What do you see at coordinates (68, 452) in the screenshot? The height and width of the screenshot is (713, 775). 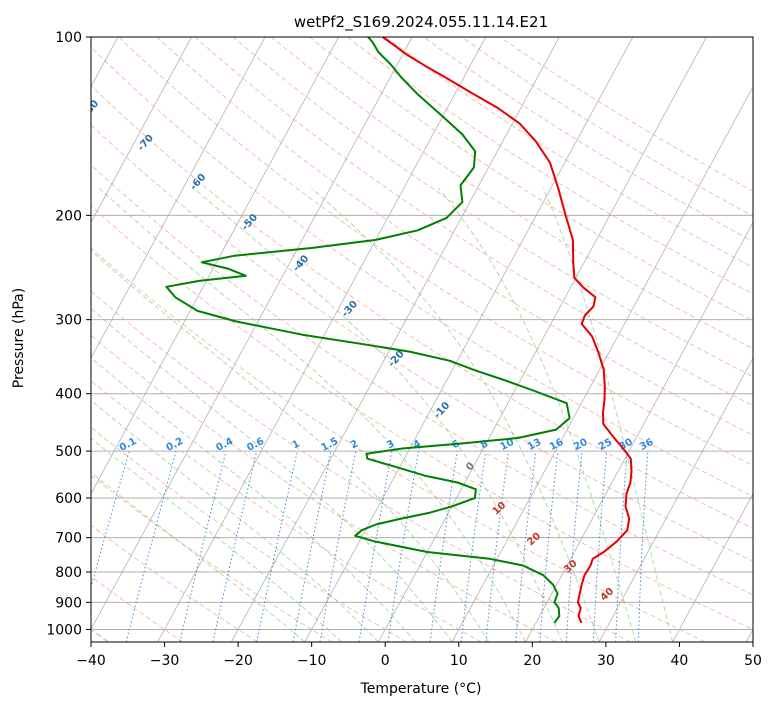 I see `y-tick-label: 500` at bounding box center [68, 452].